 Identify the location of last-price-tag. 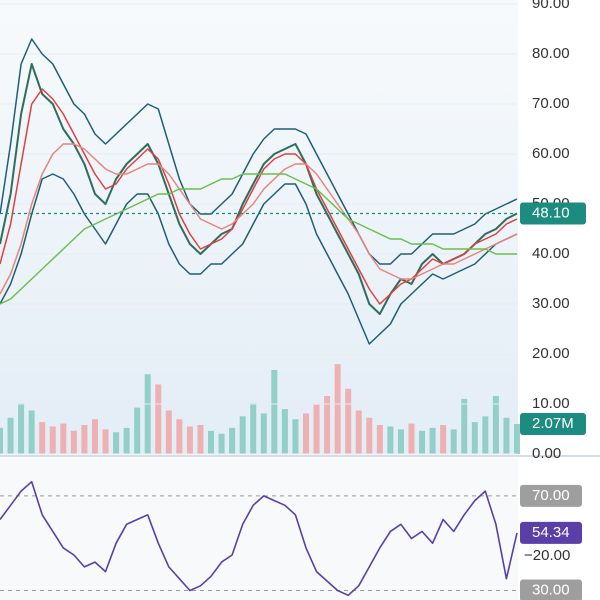
(553, 213).